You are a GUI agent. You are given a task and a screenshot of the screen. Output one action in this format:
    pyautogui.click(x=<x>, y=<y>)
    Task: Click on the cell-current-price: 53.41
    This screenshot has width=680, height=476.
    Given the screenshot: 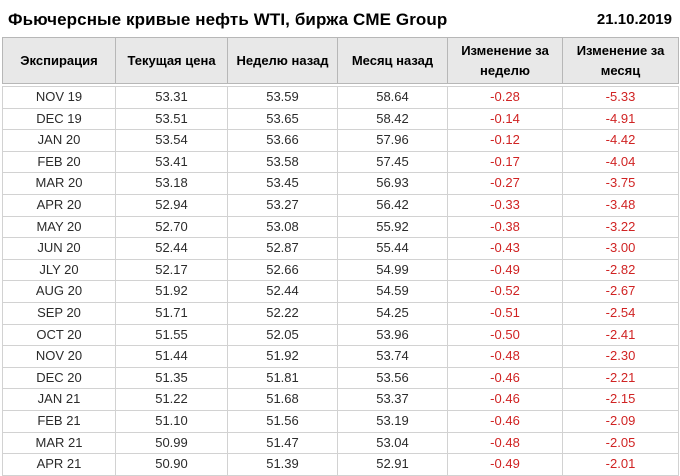 What is the action you would take?
    pyautogui.click(x=171, y=162)
    